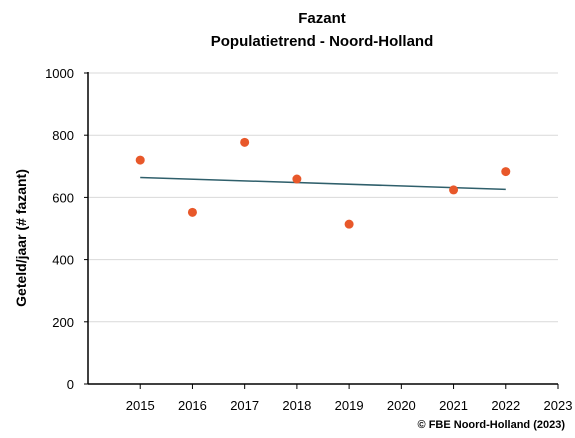 This screenshot has height=438, width=575. What do you see at coordinates (297, 179) in the screenshot?
I see `data-point-2018` at bounding box center [297, 179].